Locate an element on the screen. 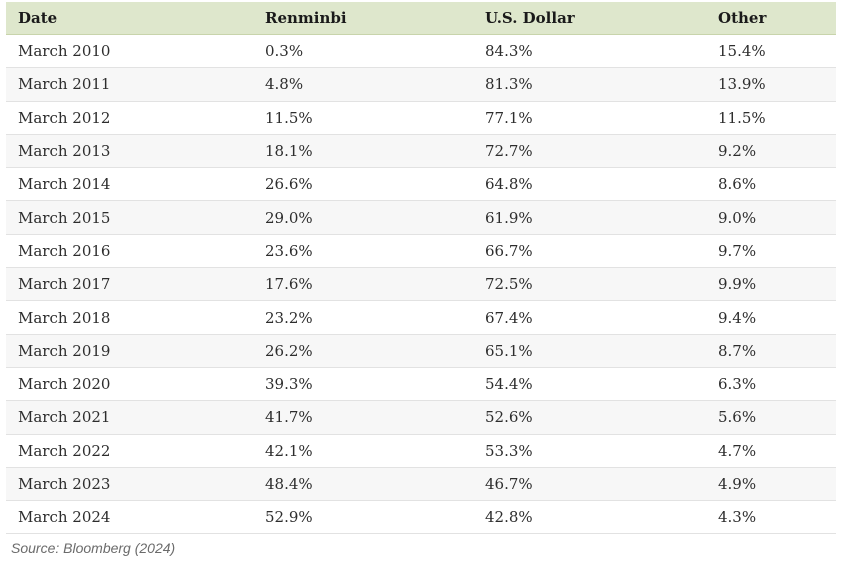 The width and height of the screenshot is (844, 571). cell-renminbi: 17.6% is located at coordinates (363, 284).